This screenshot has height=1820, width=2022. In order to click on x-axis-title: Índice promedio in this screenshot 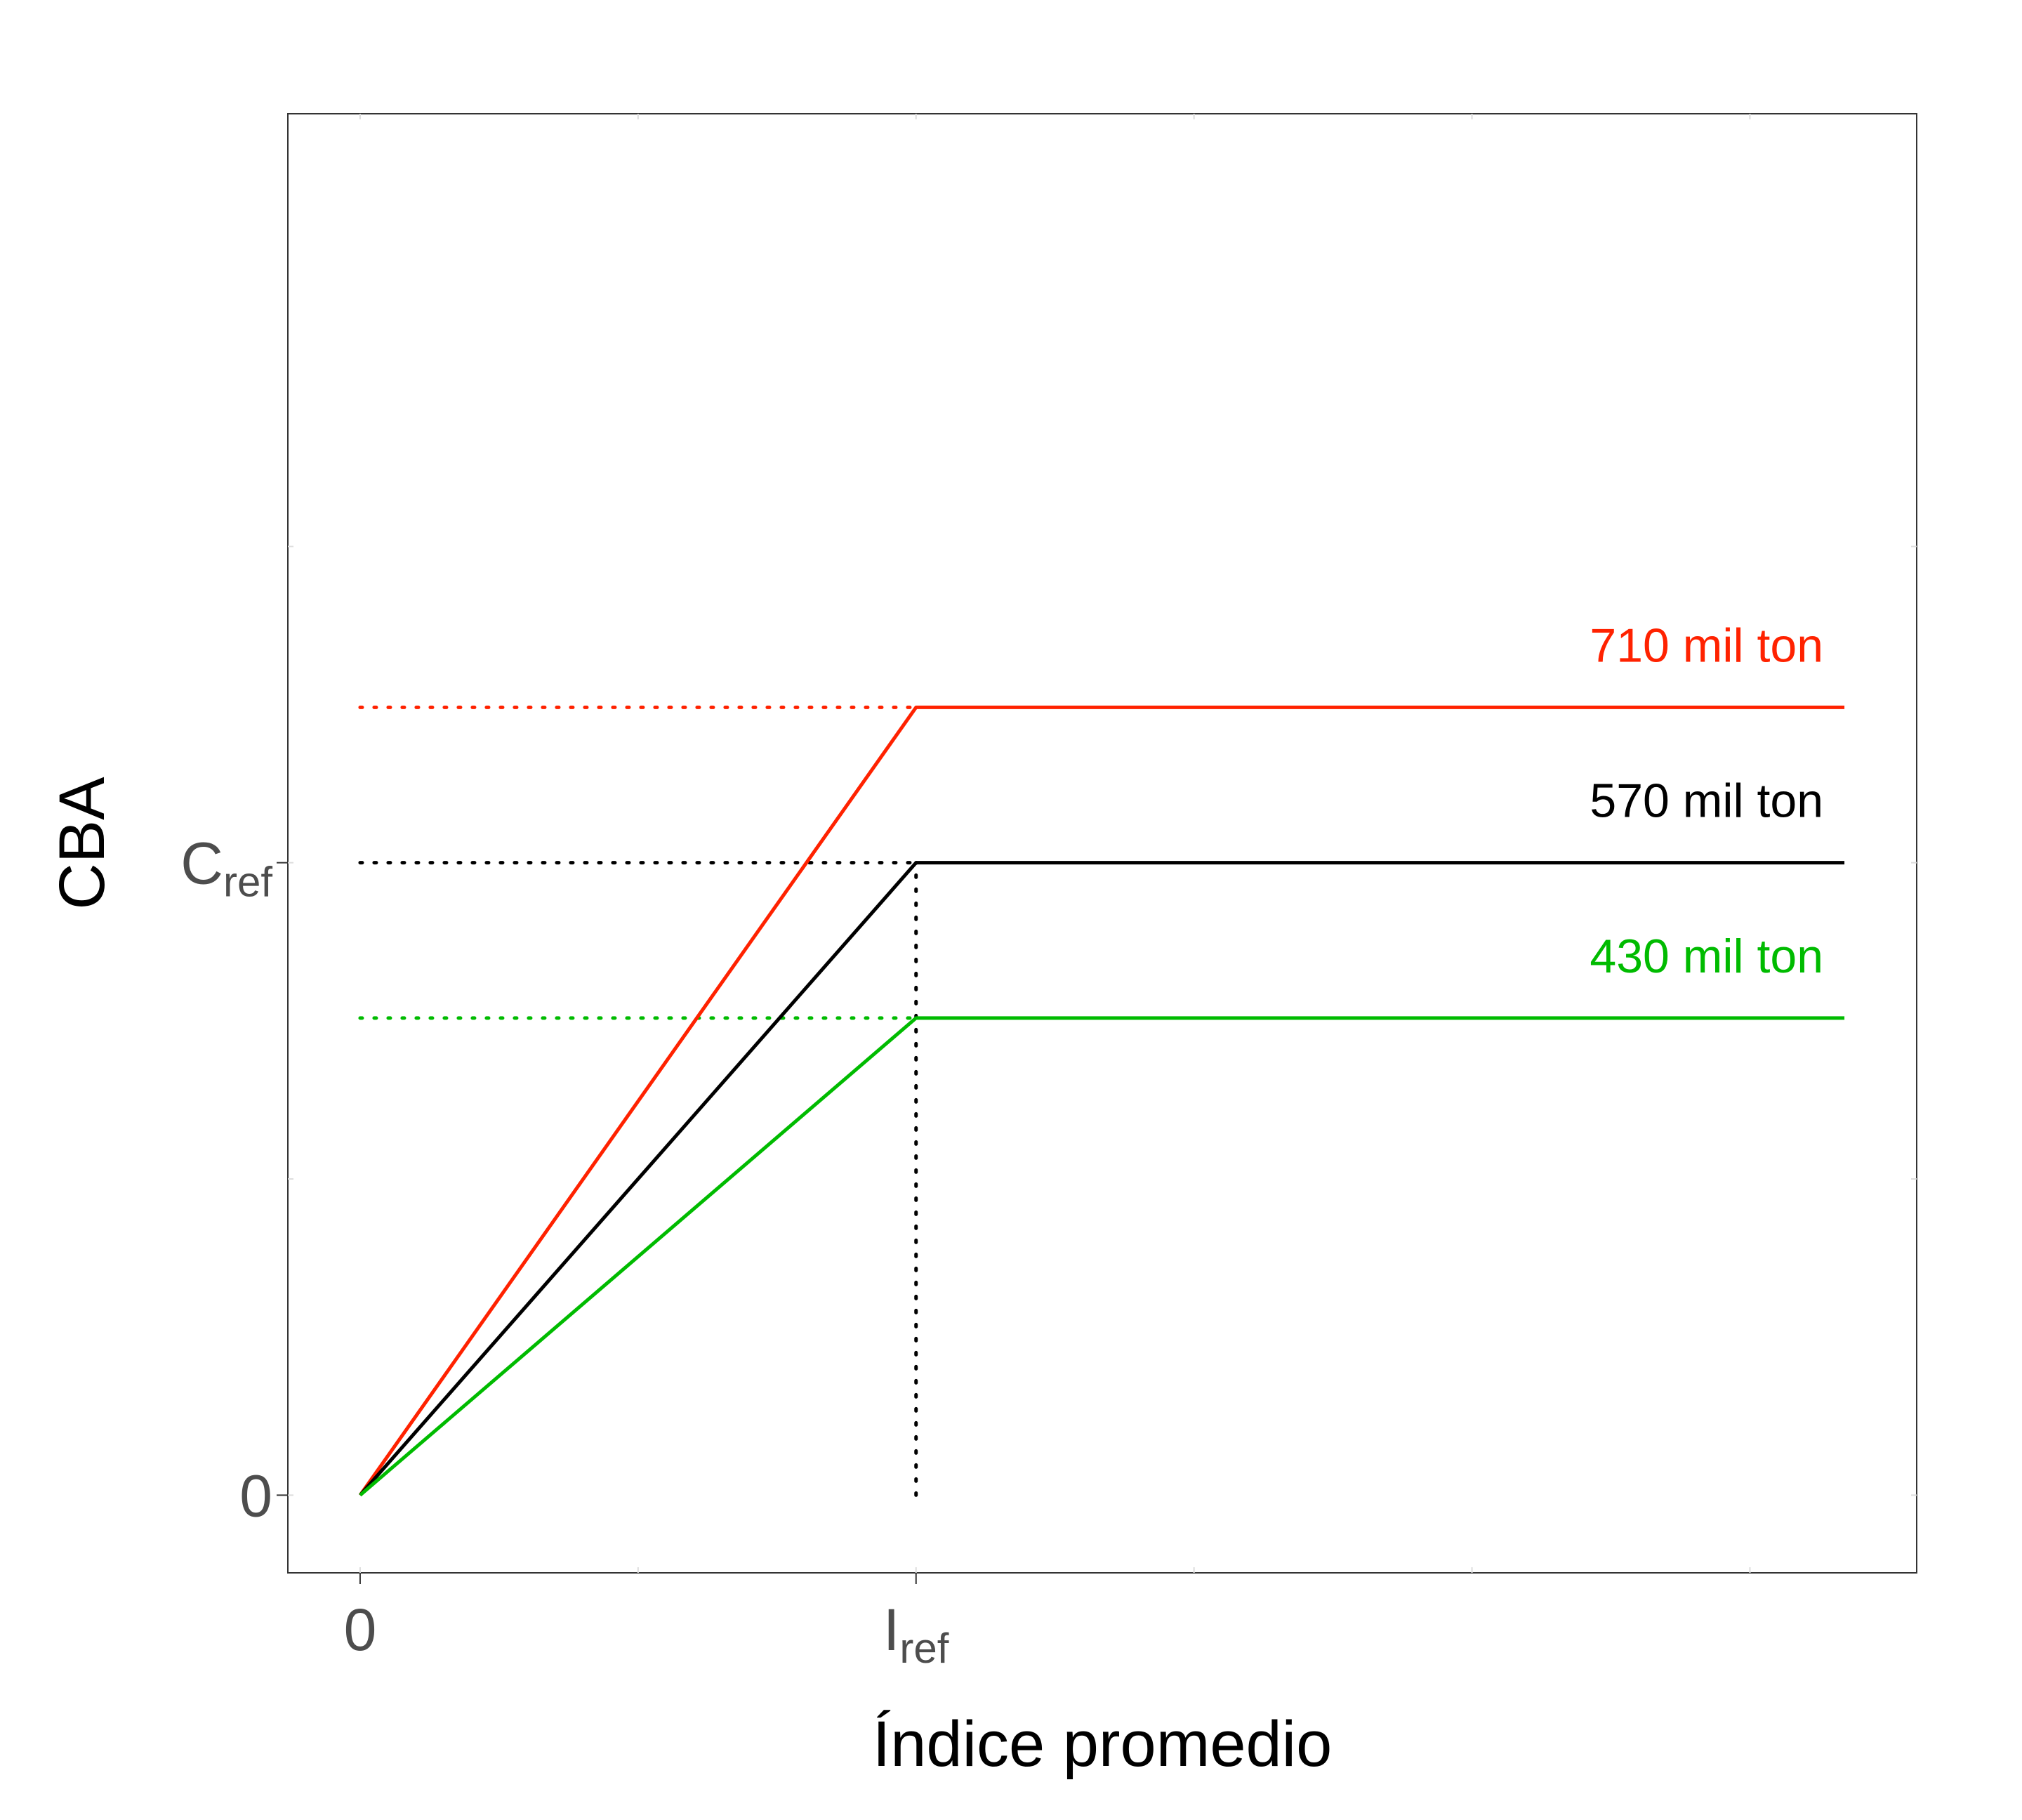, I will do `click(1103, 1744)`.